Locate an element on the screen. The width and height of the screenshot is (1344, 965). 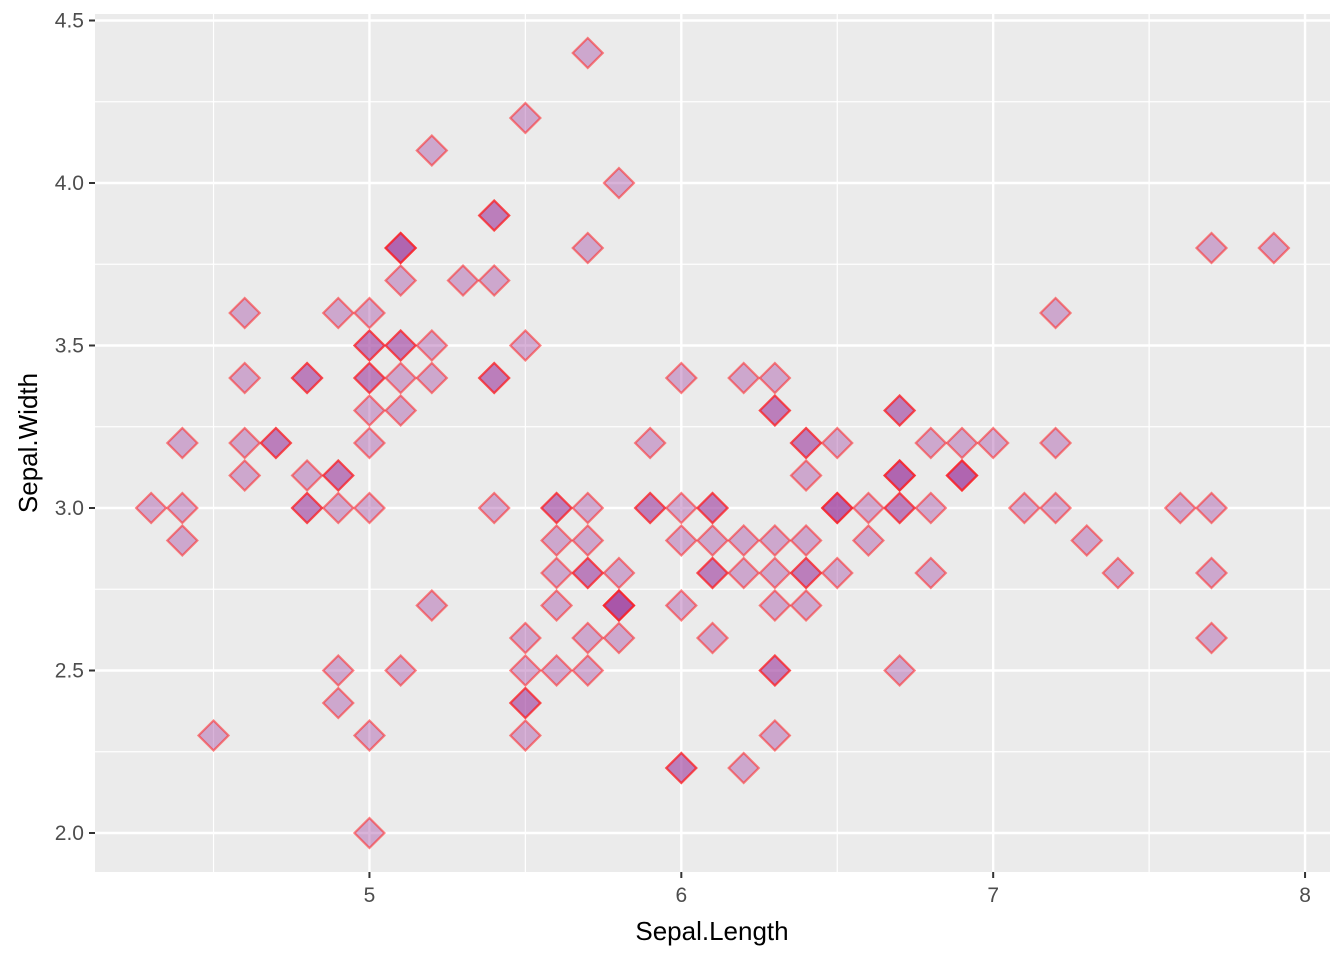
y-tick-label: 3.0 is located at coordinates (69, 508).